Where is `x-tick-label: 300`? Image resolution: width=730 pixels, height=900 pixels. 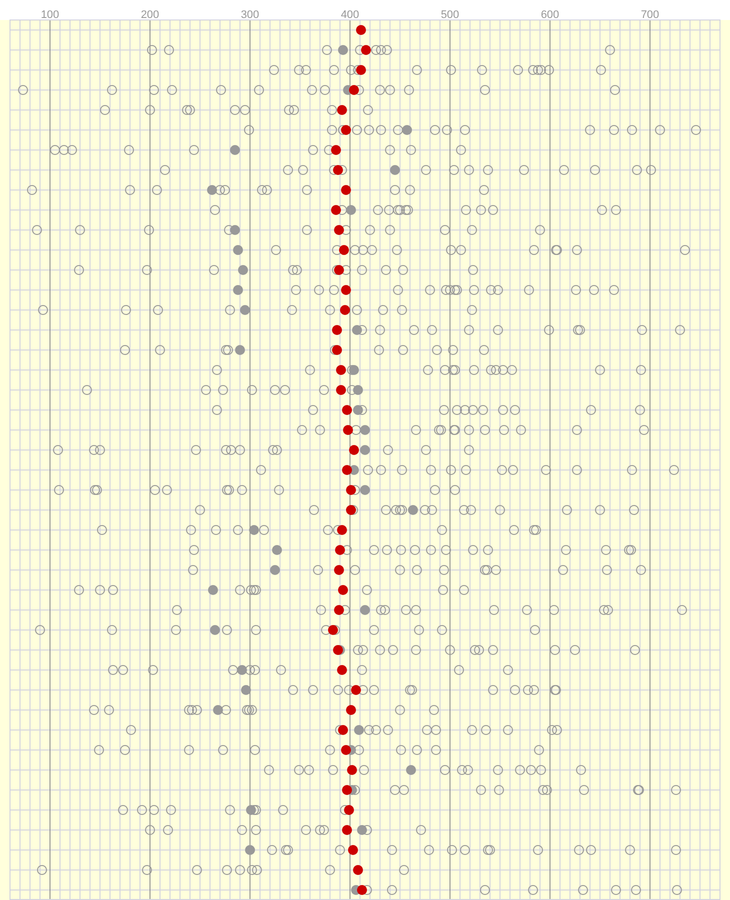
x-tick-label: 300 is located at coordinates (250, 15).